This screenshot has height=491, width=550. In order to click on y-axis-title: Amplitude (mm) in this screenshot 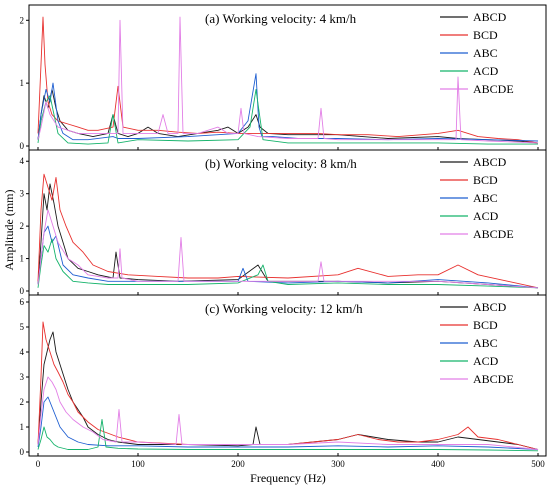, I will do `click(9, 230)`.